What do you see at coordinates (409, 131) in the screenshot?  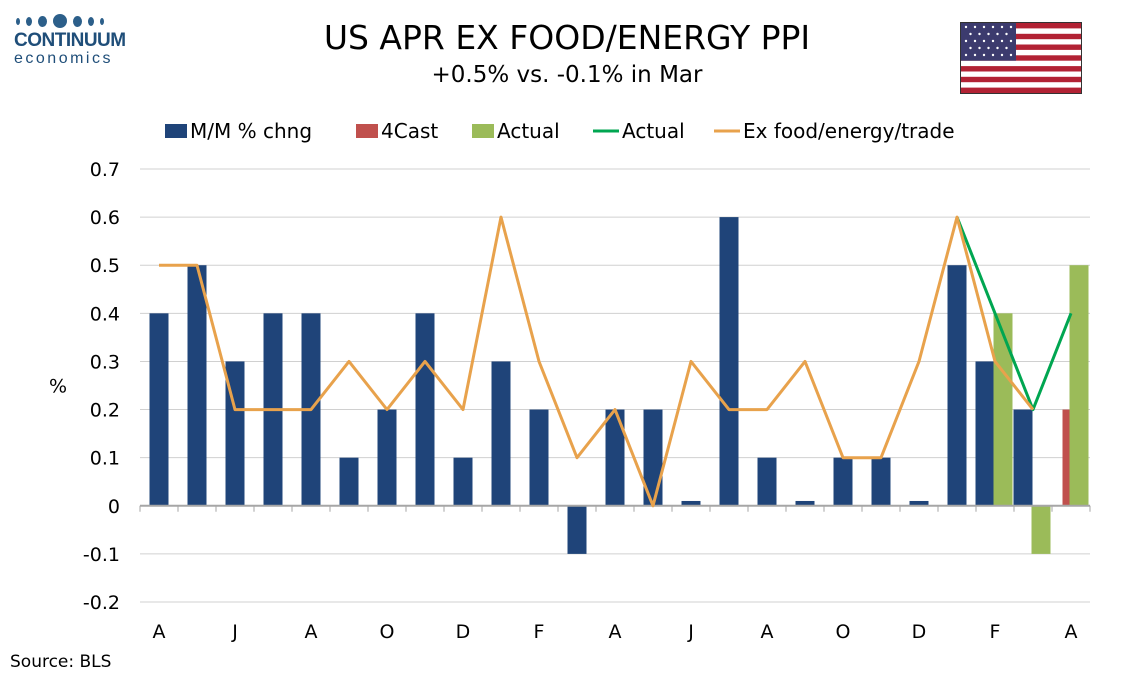 I see `legend-entry: 4Cast` at bounding box center [409, 131].